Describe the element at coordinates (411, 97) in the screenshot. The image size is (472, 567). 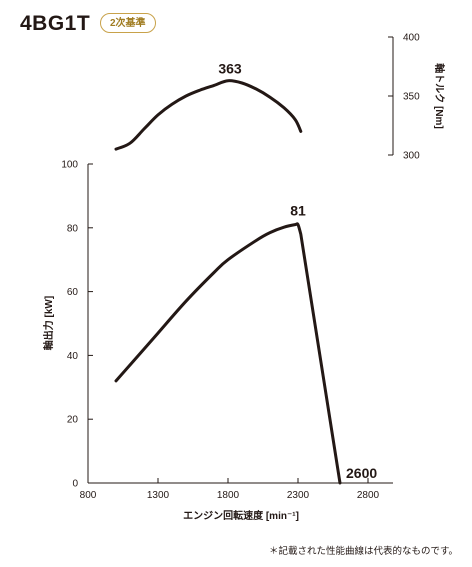
I see `torque-y-tick-label: 350` at that location.